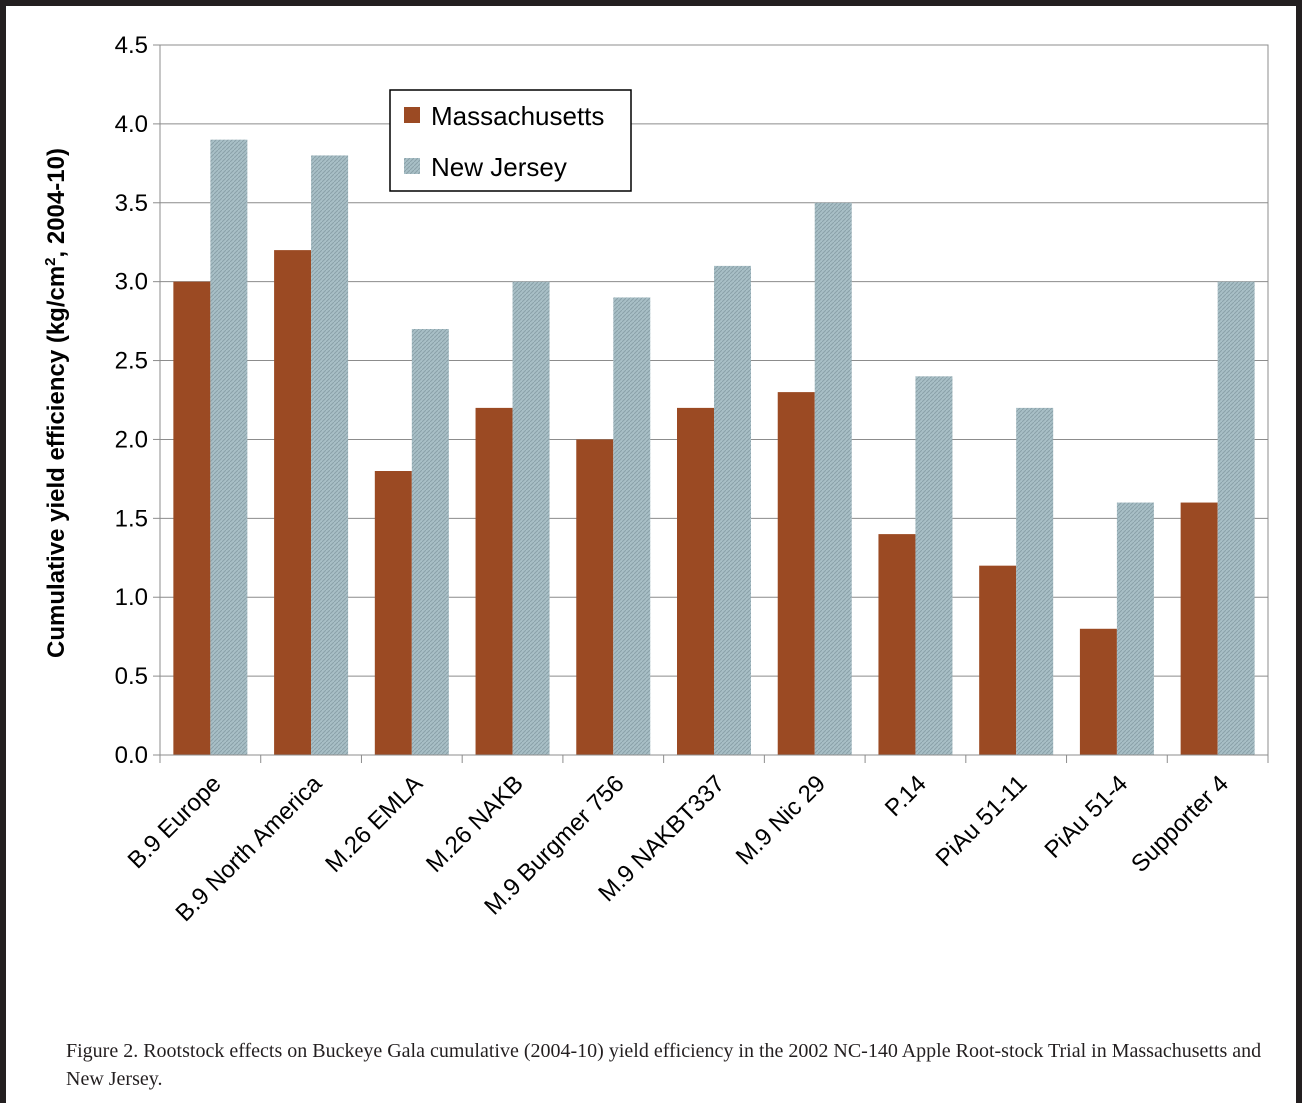  Describe the element at coordinates (131, 203) in the screenshot. I see `y-tick-label: 3.5` at that location.